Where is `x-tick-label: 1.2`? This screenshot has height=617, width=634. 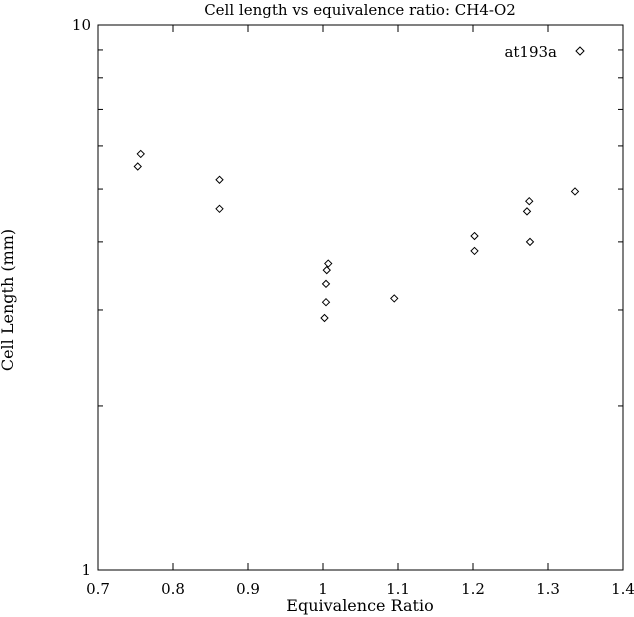
x-tick-label: 1.2 is located at coordinates (473, 589).